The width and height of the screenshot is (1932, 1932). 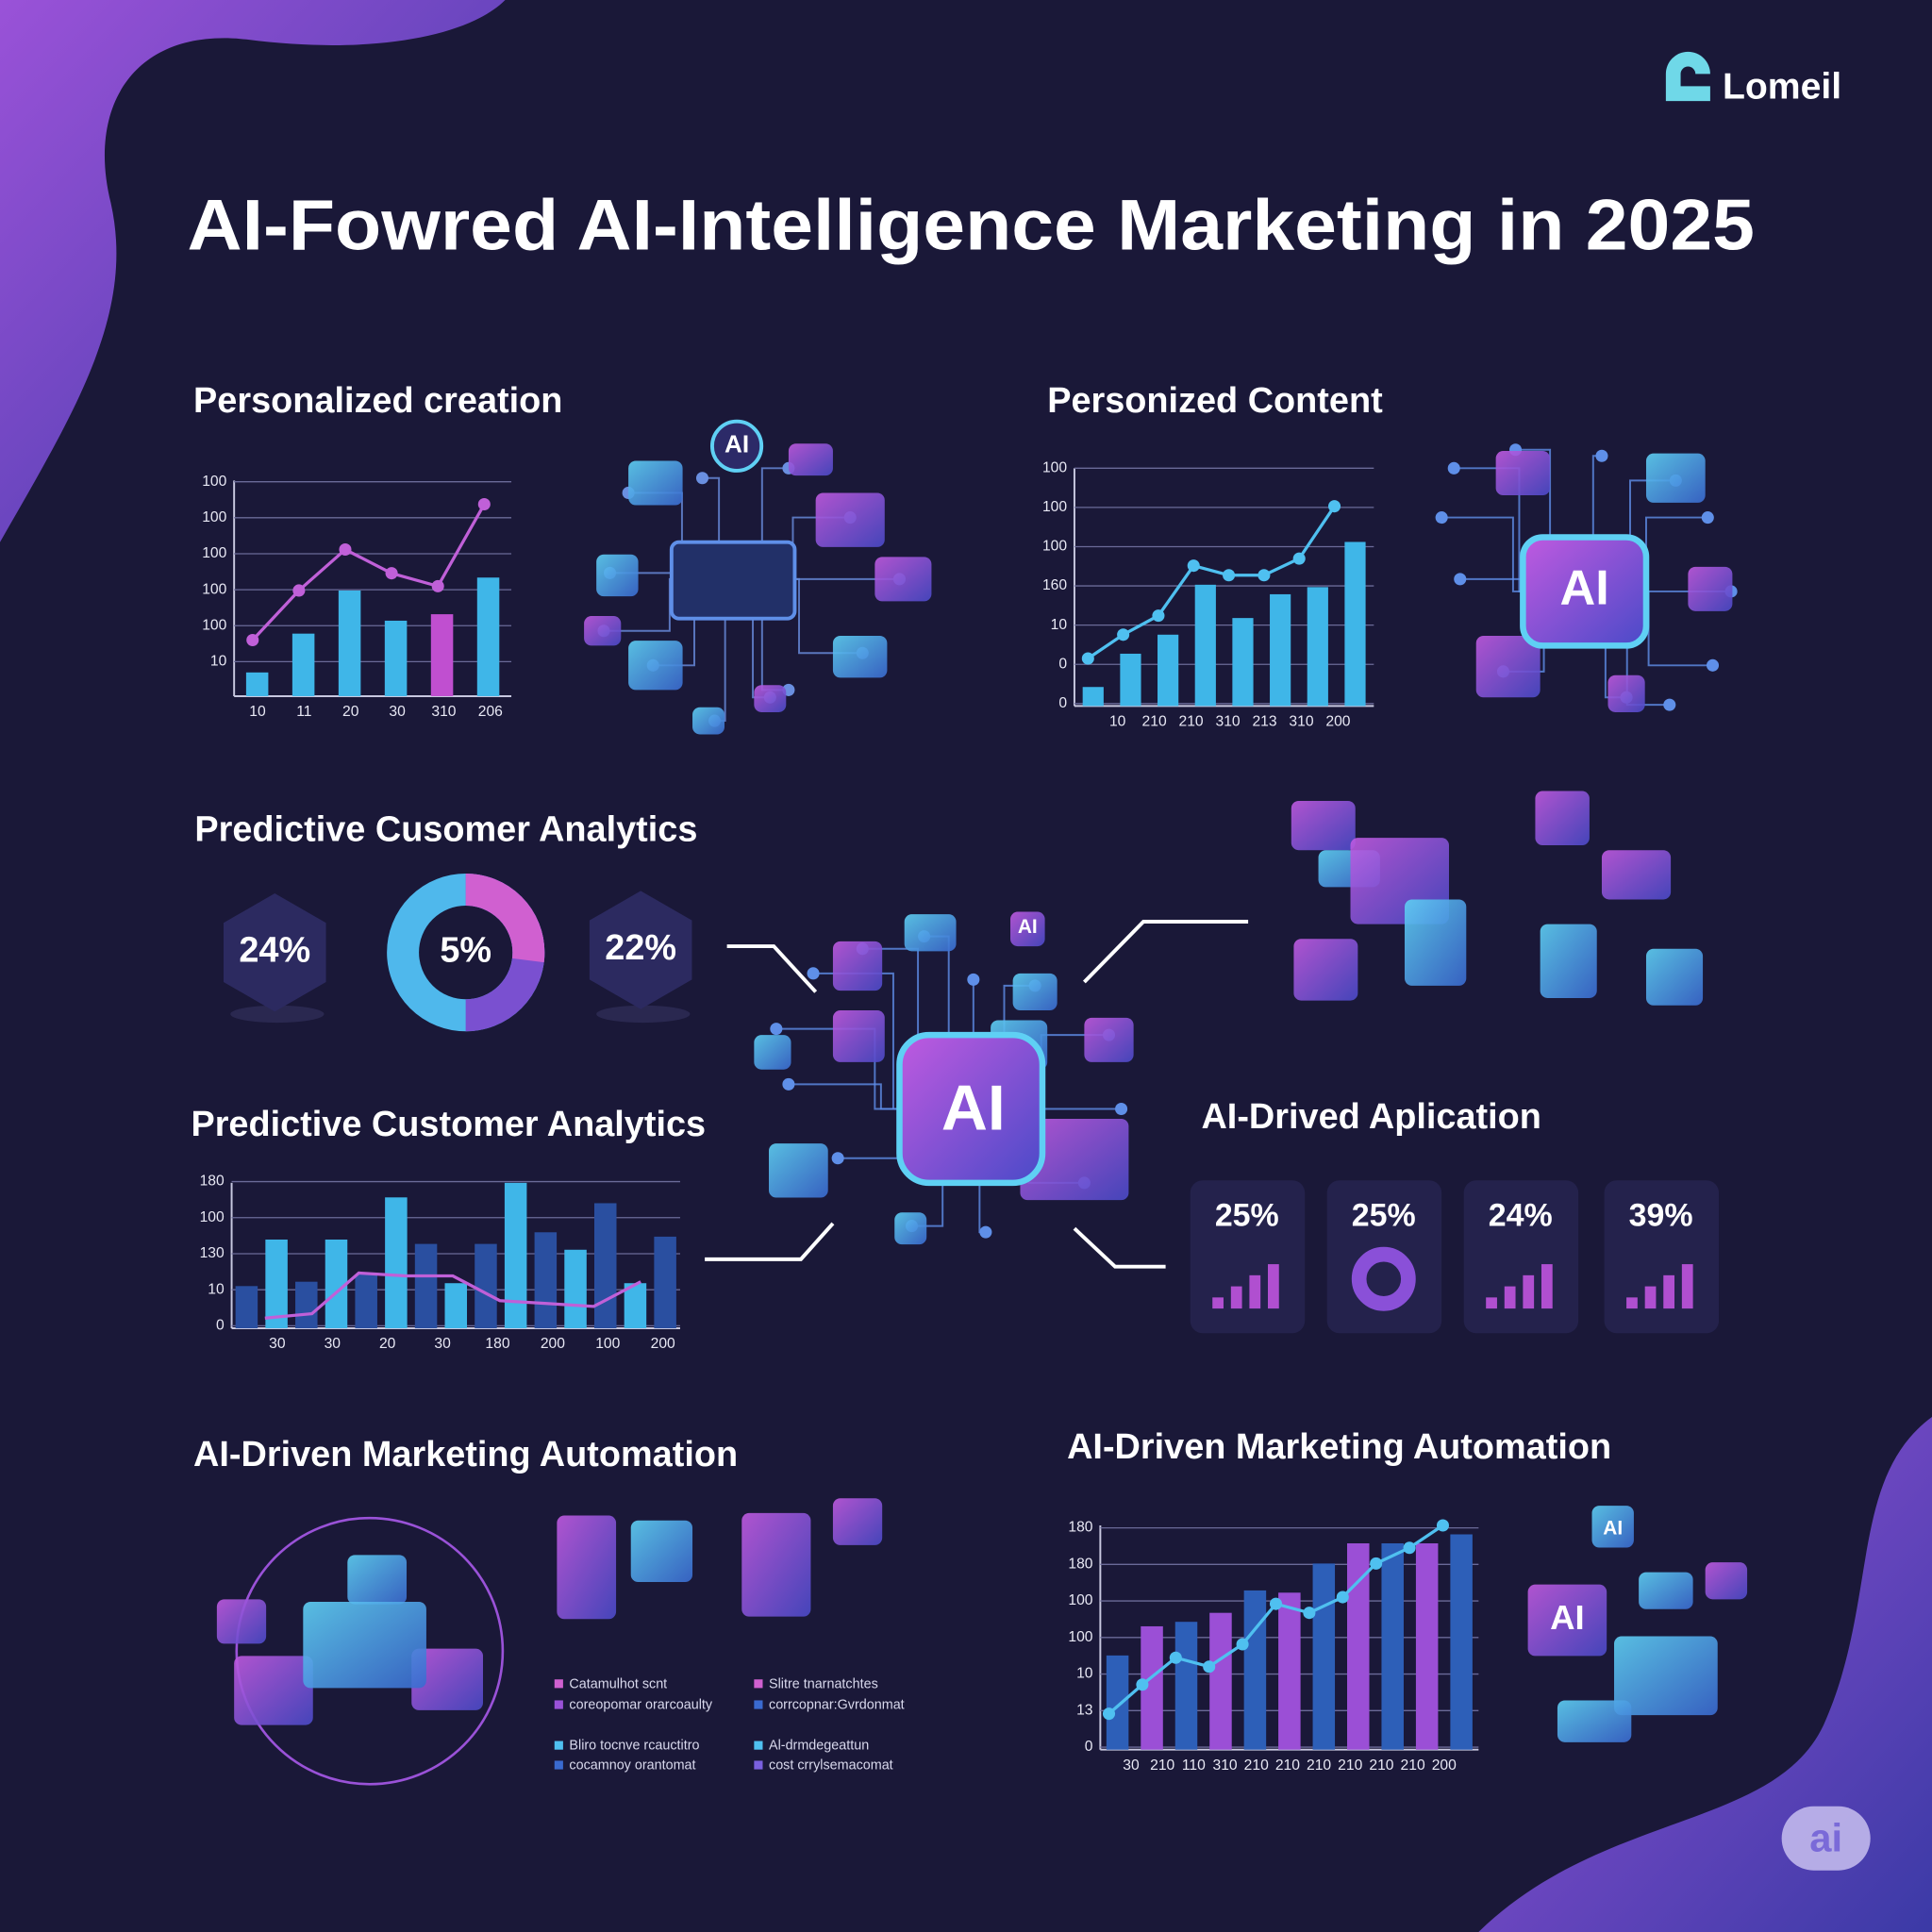 What do you see at coordinates (1084, 1710) in the screenshot?
I see `y-tick-label: 13` at bounding box center [1084, 1710].